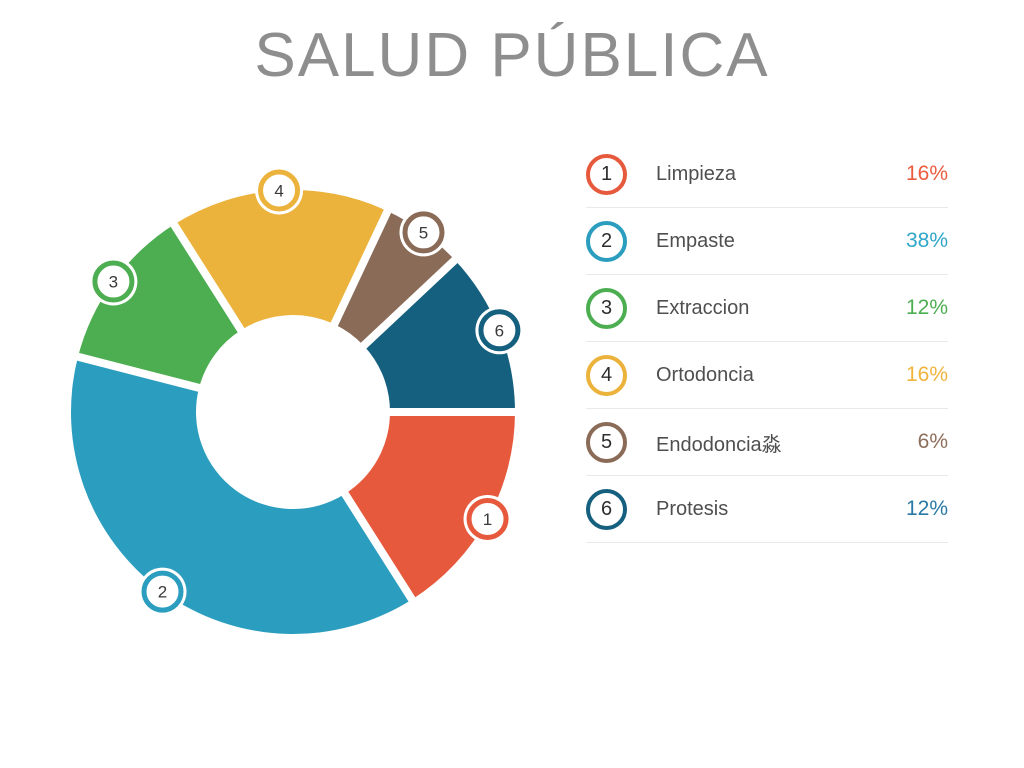 This screenshot has width=1024, height=768. I want to click on badge-number: 5, so click(423, 232).